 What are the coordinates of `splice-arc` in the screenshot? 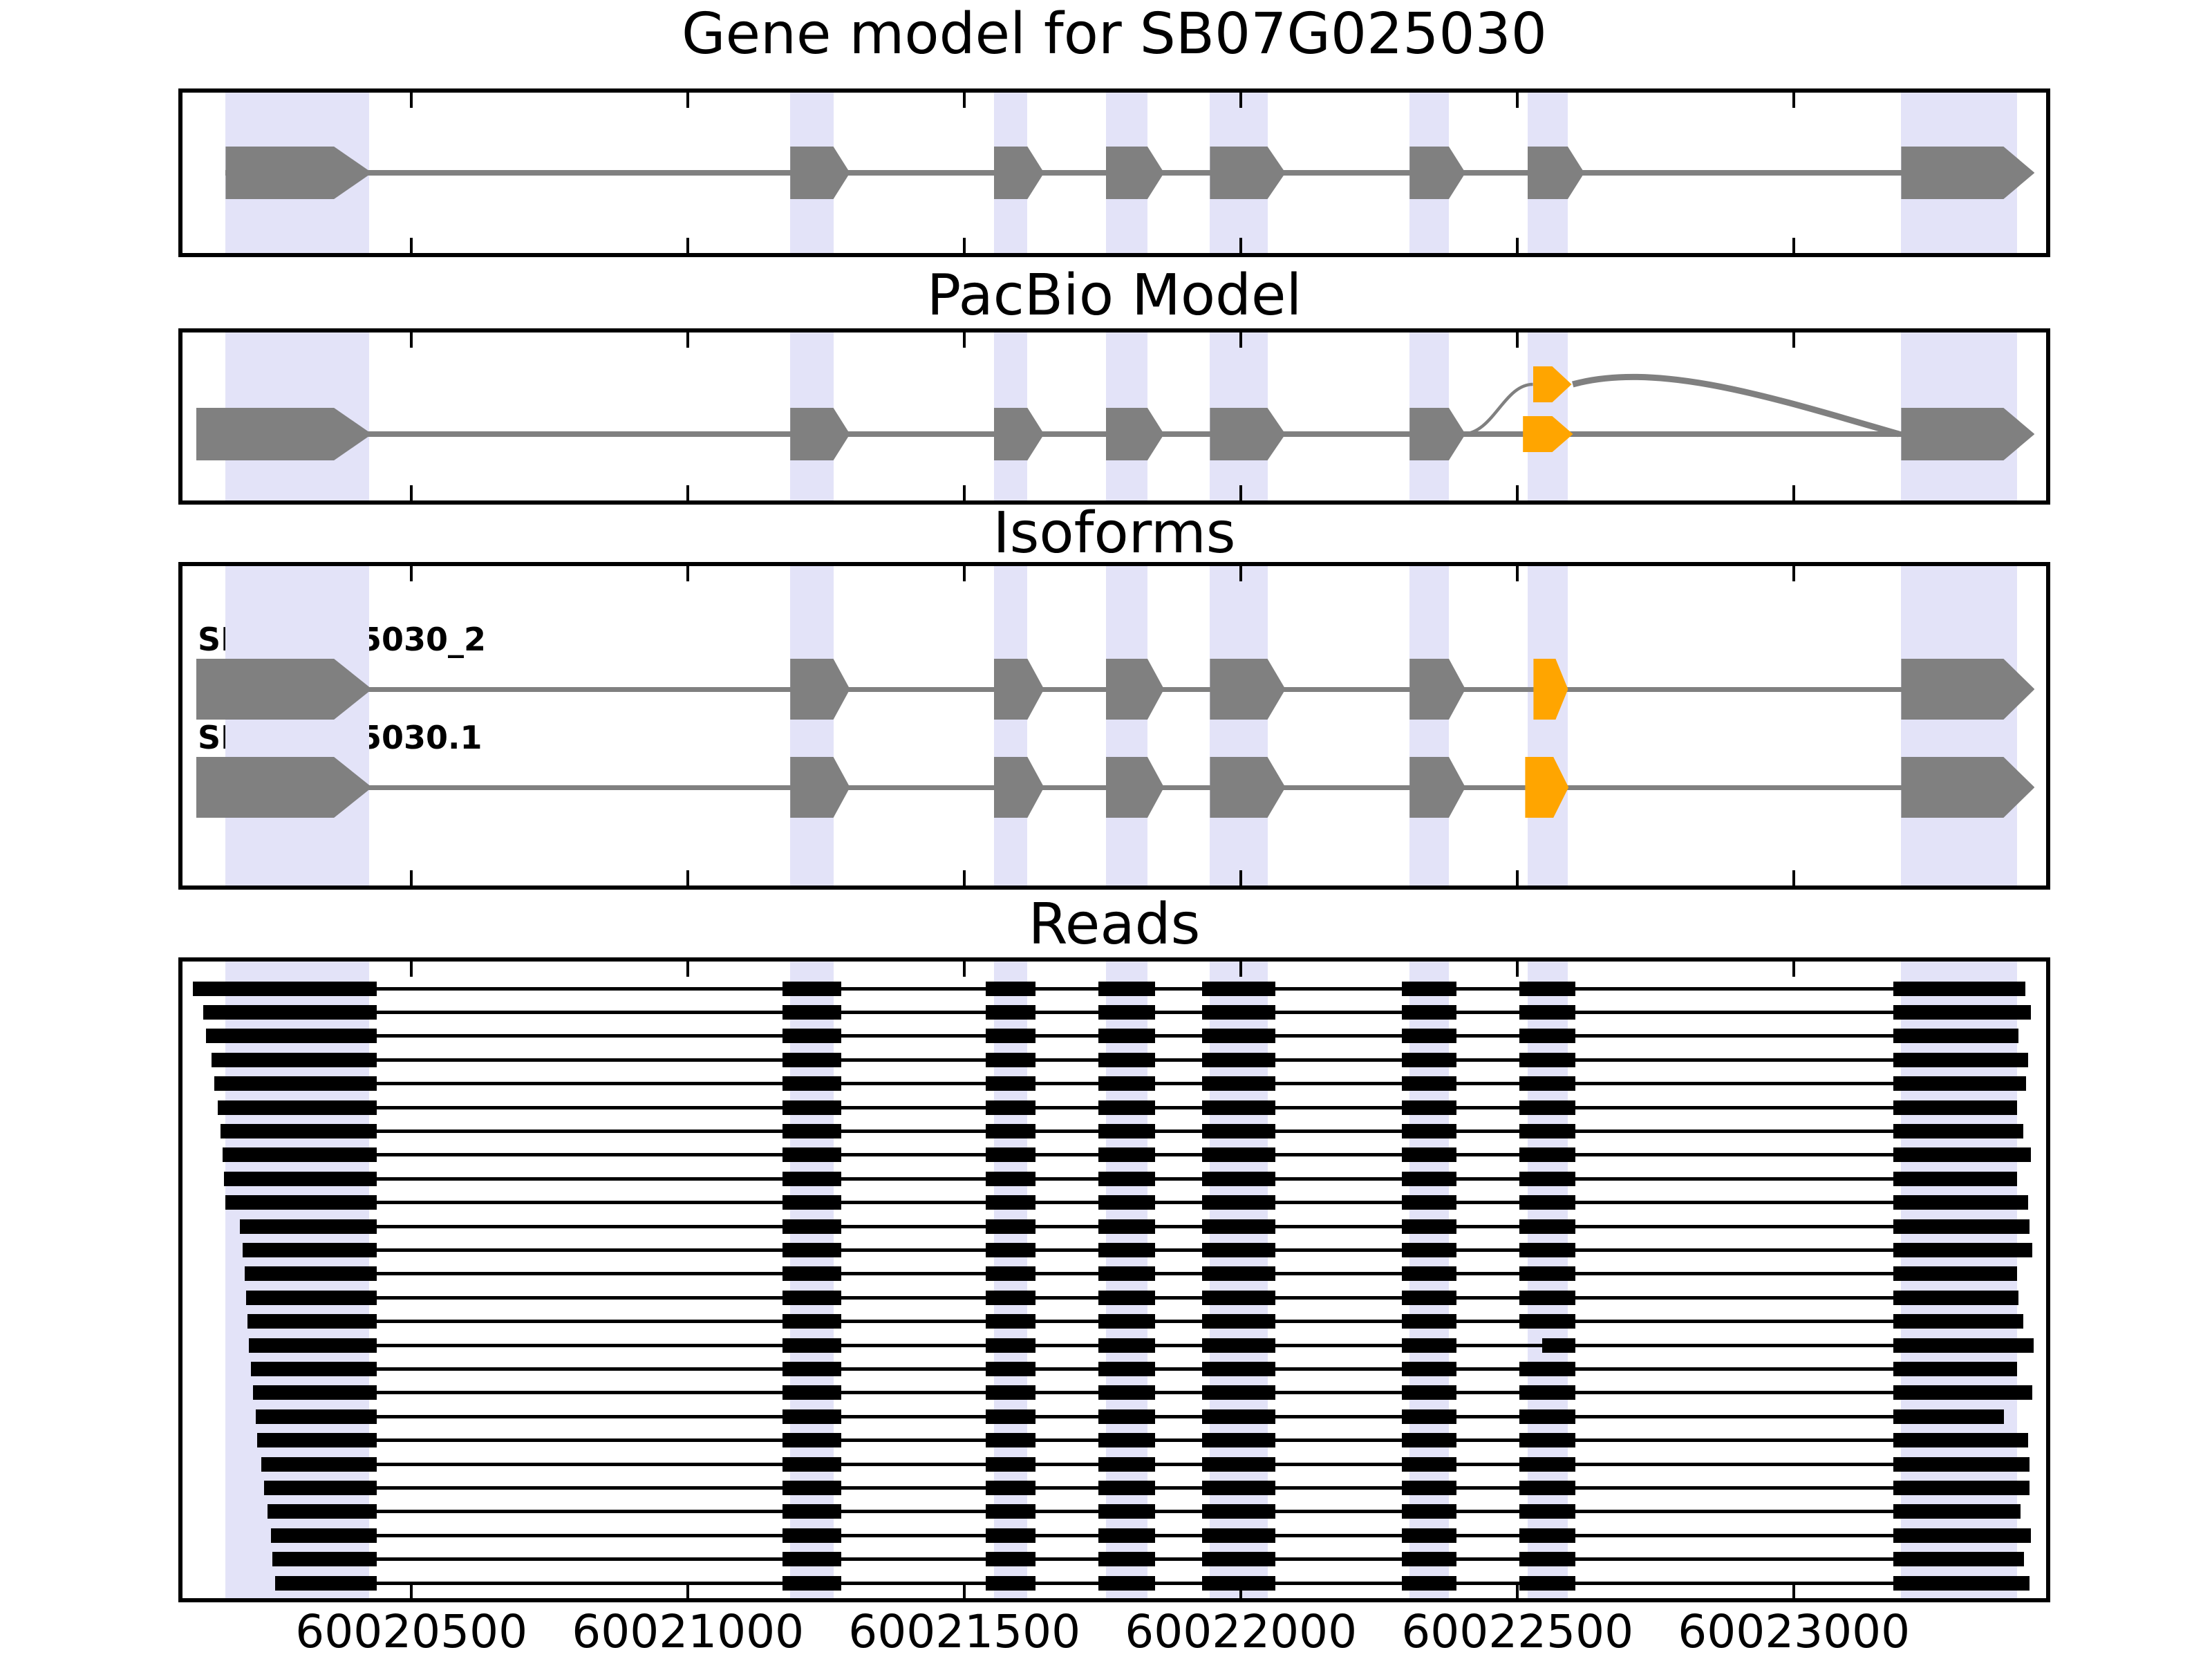 It's located at (1497, 409).